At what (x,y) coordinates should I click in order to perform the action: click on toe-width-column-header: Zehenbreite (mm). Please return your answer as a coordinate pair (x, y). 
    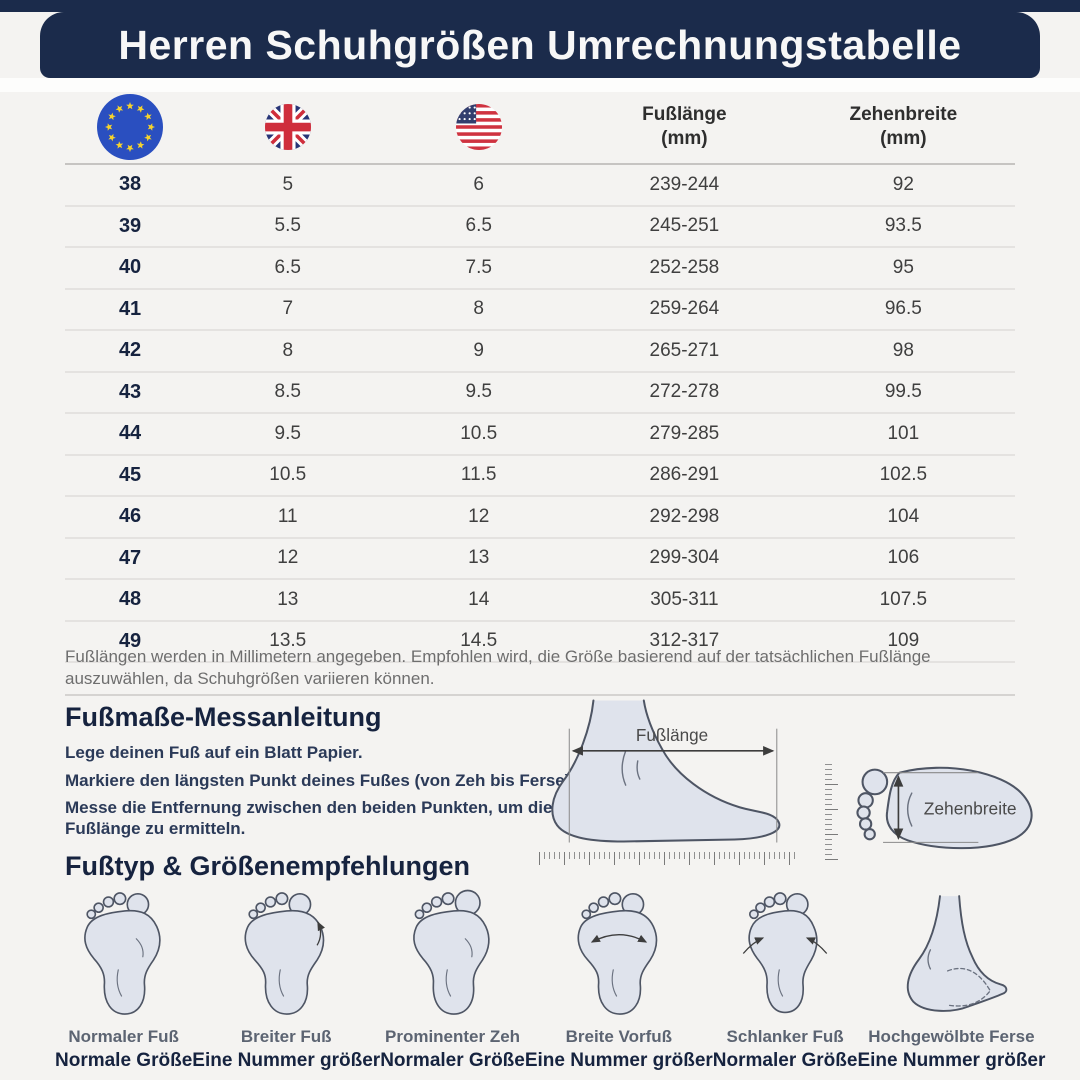
    Looking at the image, I should click on (903, 126).